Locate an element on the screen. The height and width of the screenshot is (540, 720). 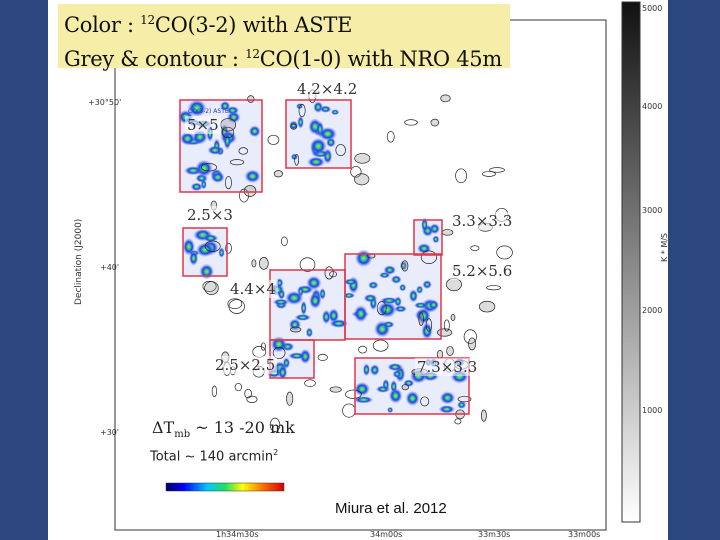
dec-tick: +30°50' is located at coordinates (105, 102).